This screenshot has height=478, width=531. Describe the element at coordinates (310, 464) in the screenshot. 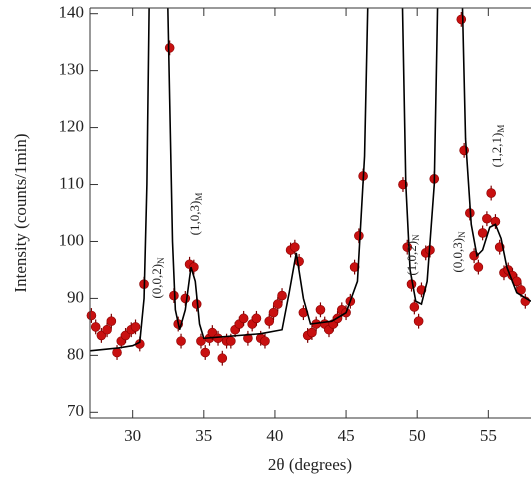

I see `x-axis-label: 2θ (degrees)` at that location.